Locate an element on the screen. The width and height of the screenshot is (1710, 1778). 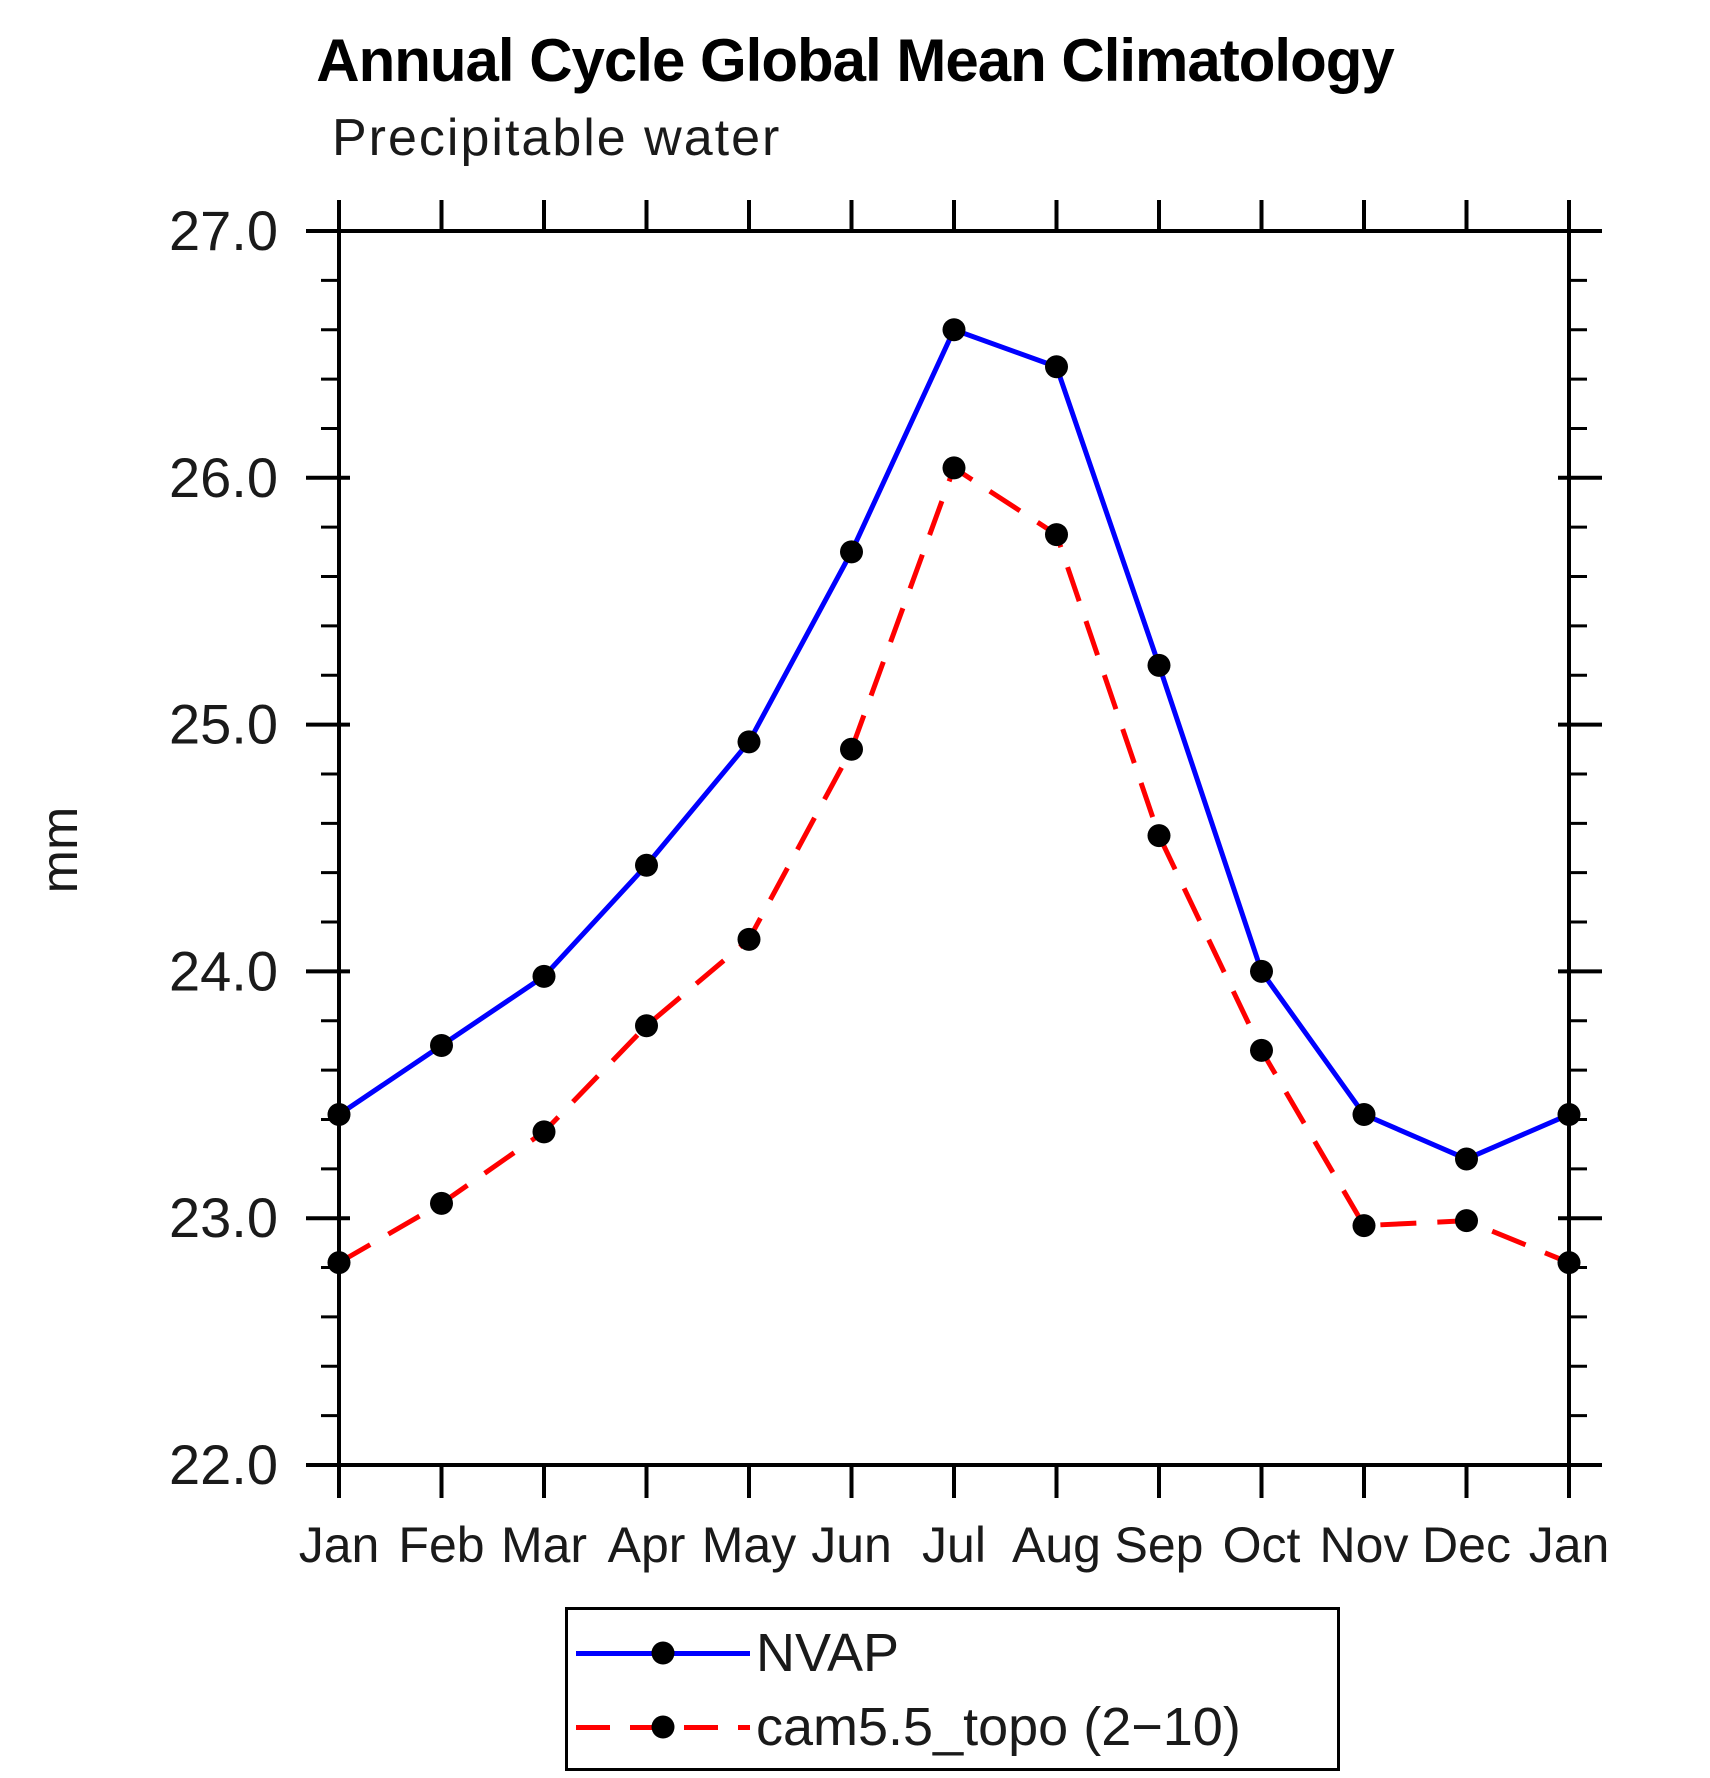
y-tick-label: 26.0 is located at coordinates (223, 477).